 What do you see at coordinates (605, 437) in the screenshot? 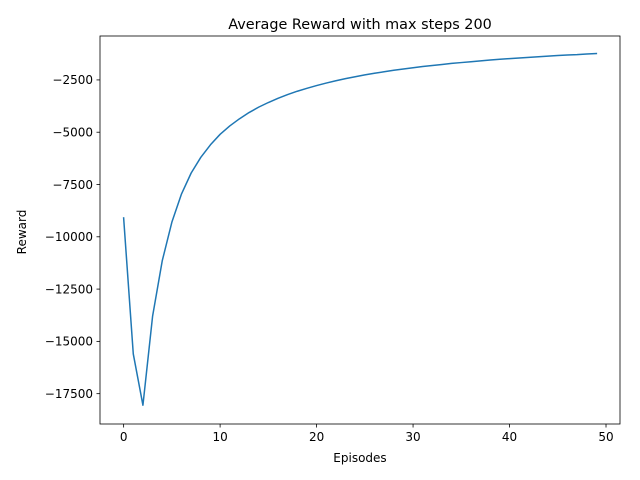
I see `x-tick-label: 50` at bounding box center [605, 437].